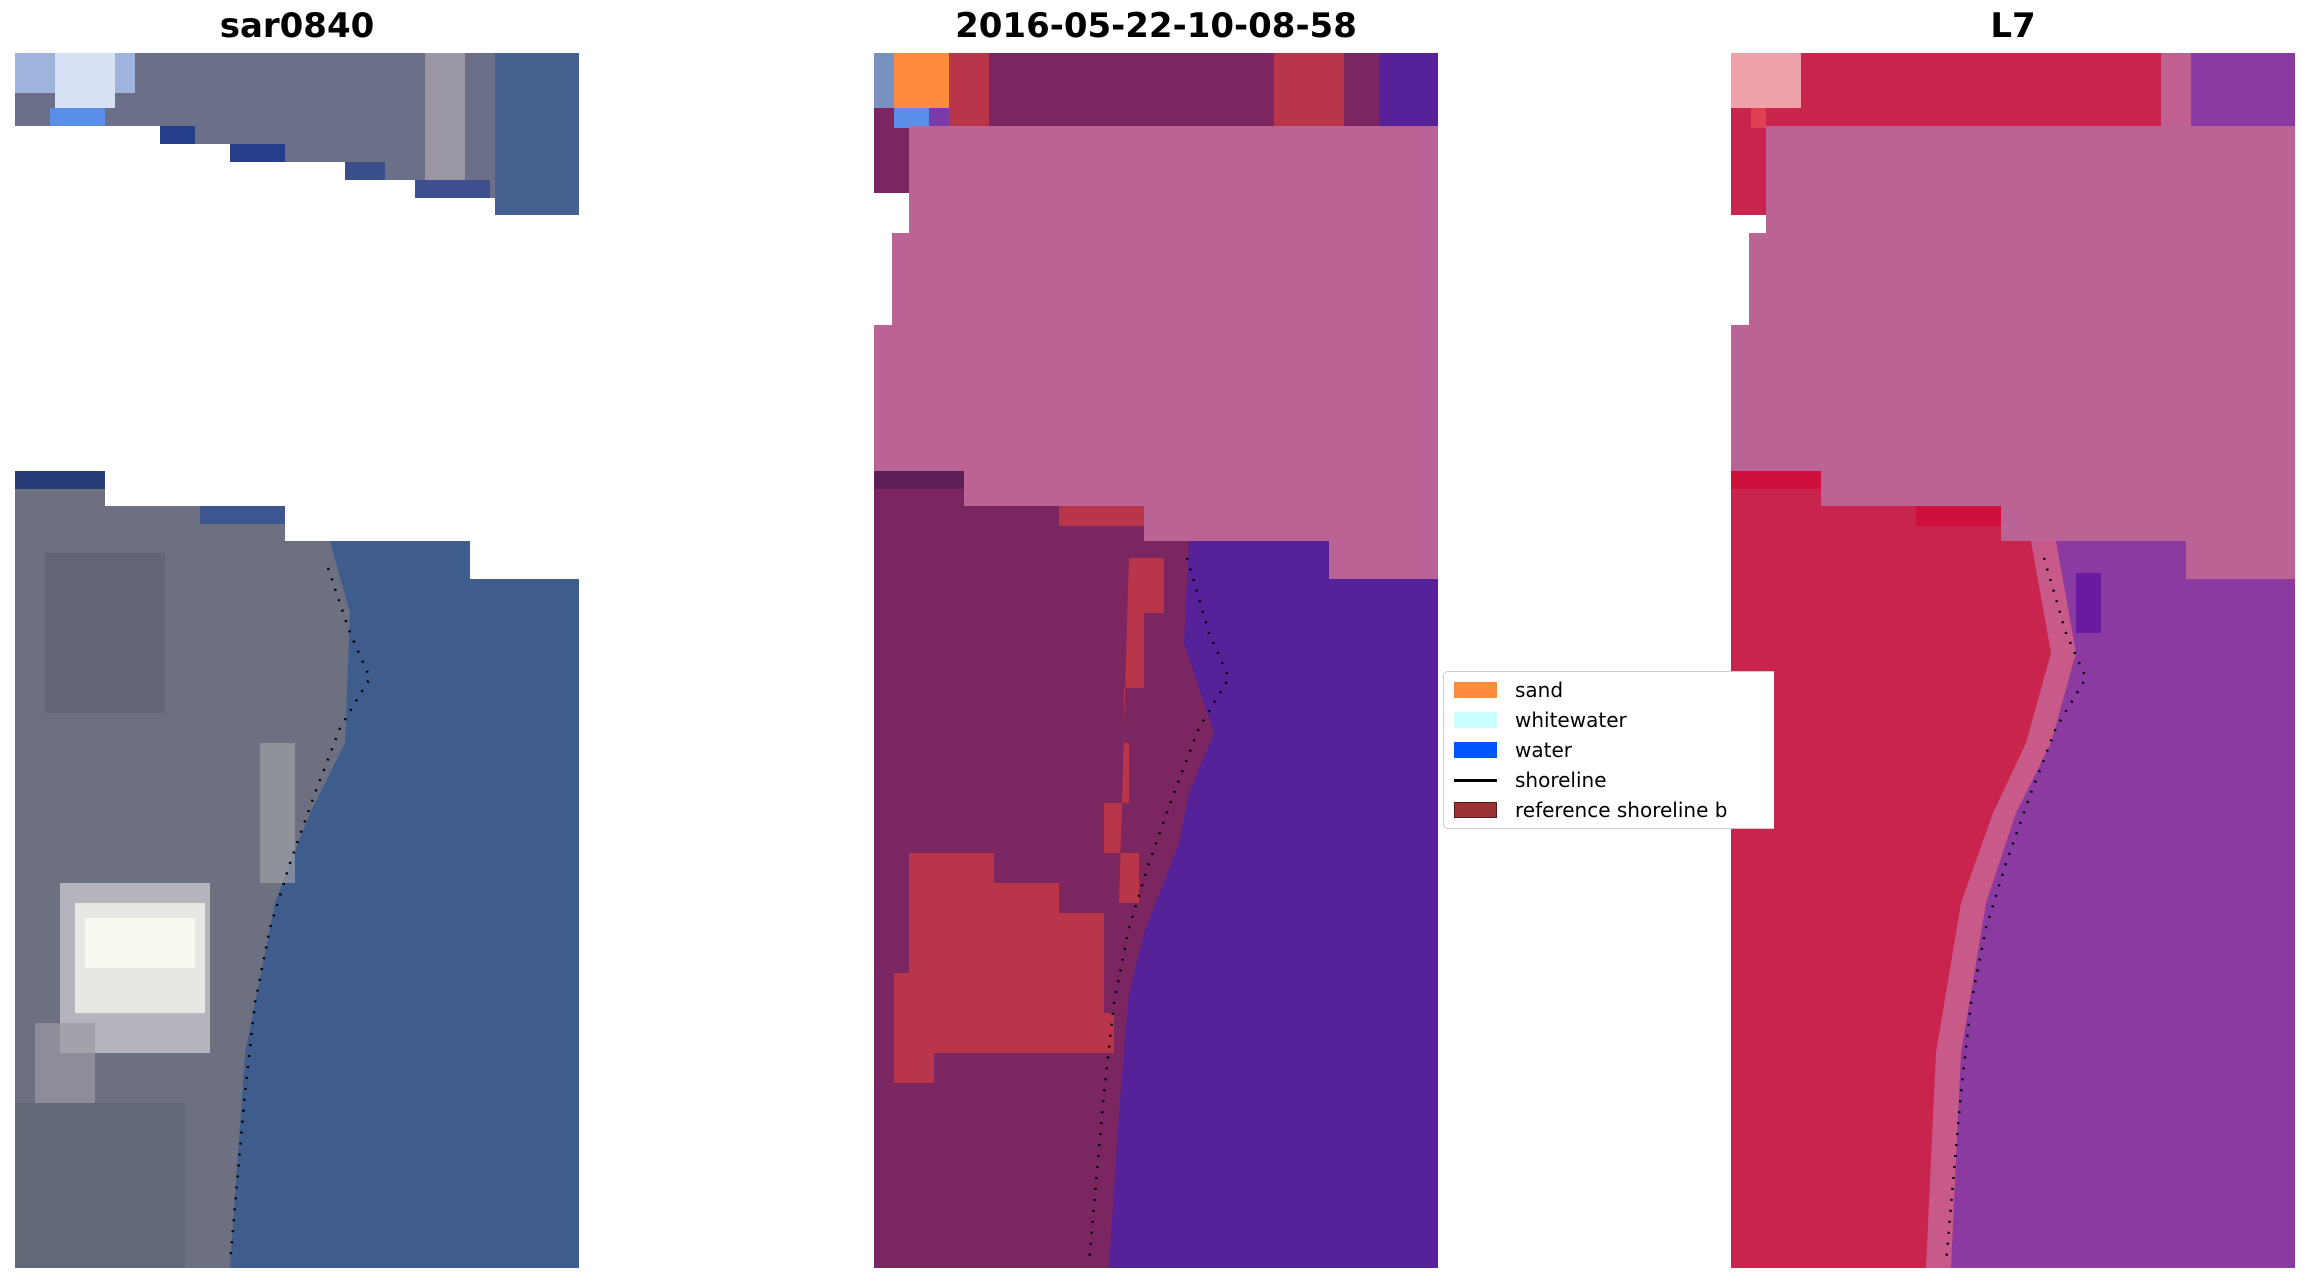 The width and height of the screenshot is (2307, 1283). I want to click on legend-swatch-water, so click(1475, 750).